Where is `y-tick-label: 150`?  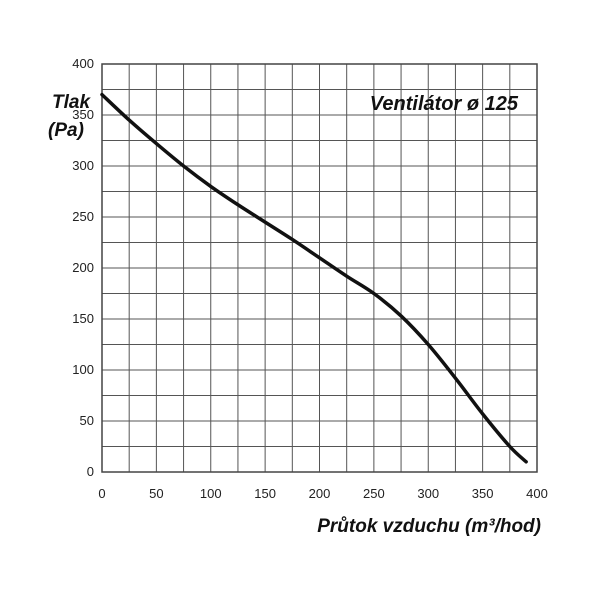 y-tick-label: 150 is located at coordinates (83, 318).